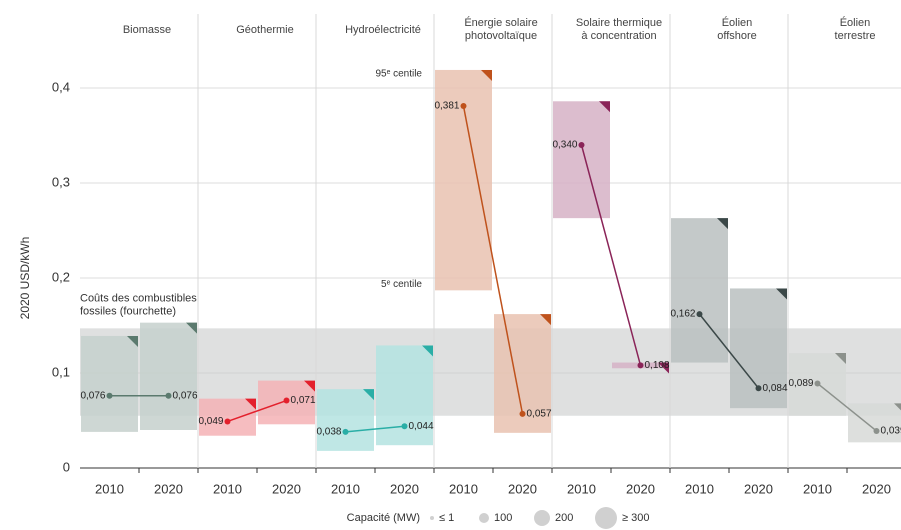 Image resolution: width=901 pixels, height=530 pixels. I want to click on legend-label: ≤ 1, so click(446, 518).